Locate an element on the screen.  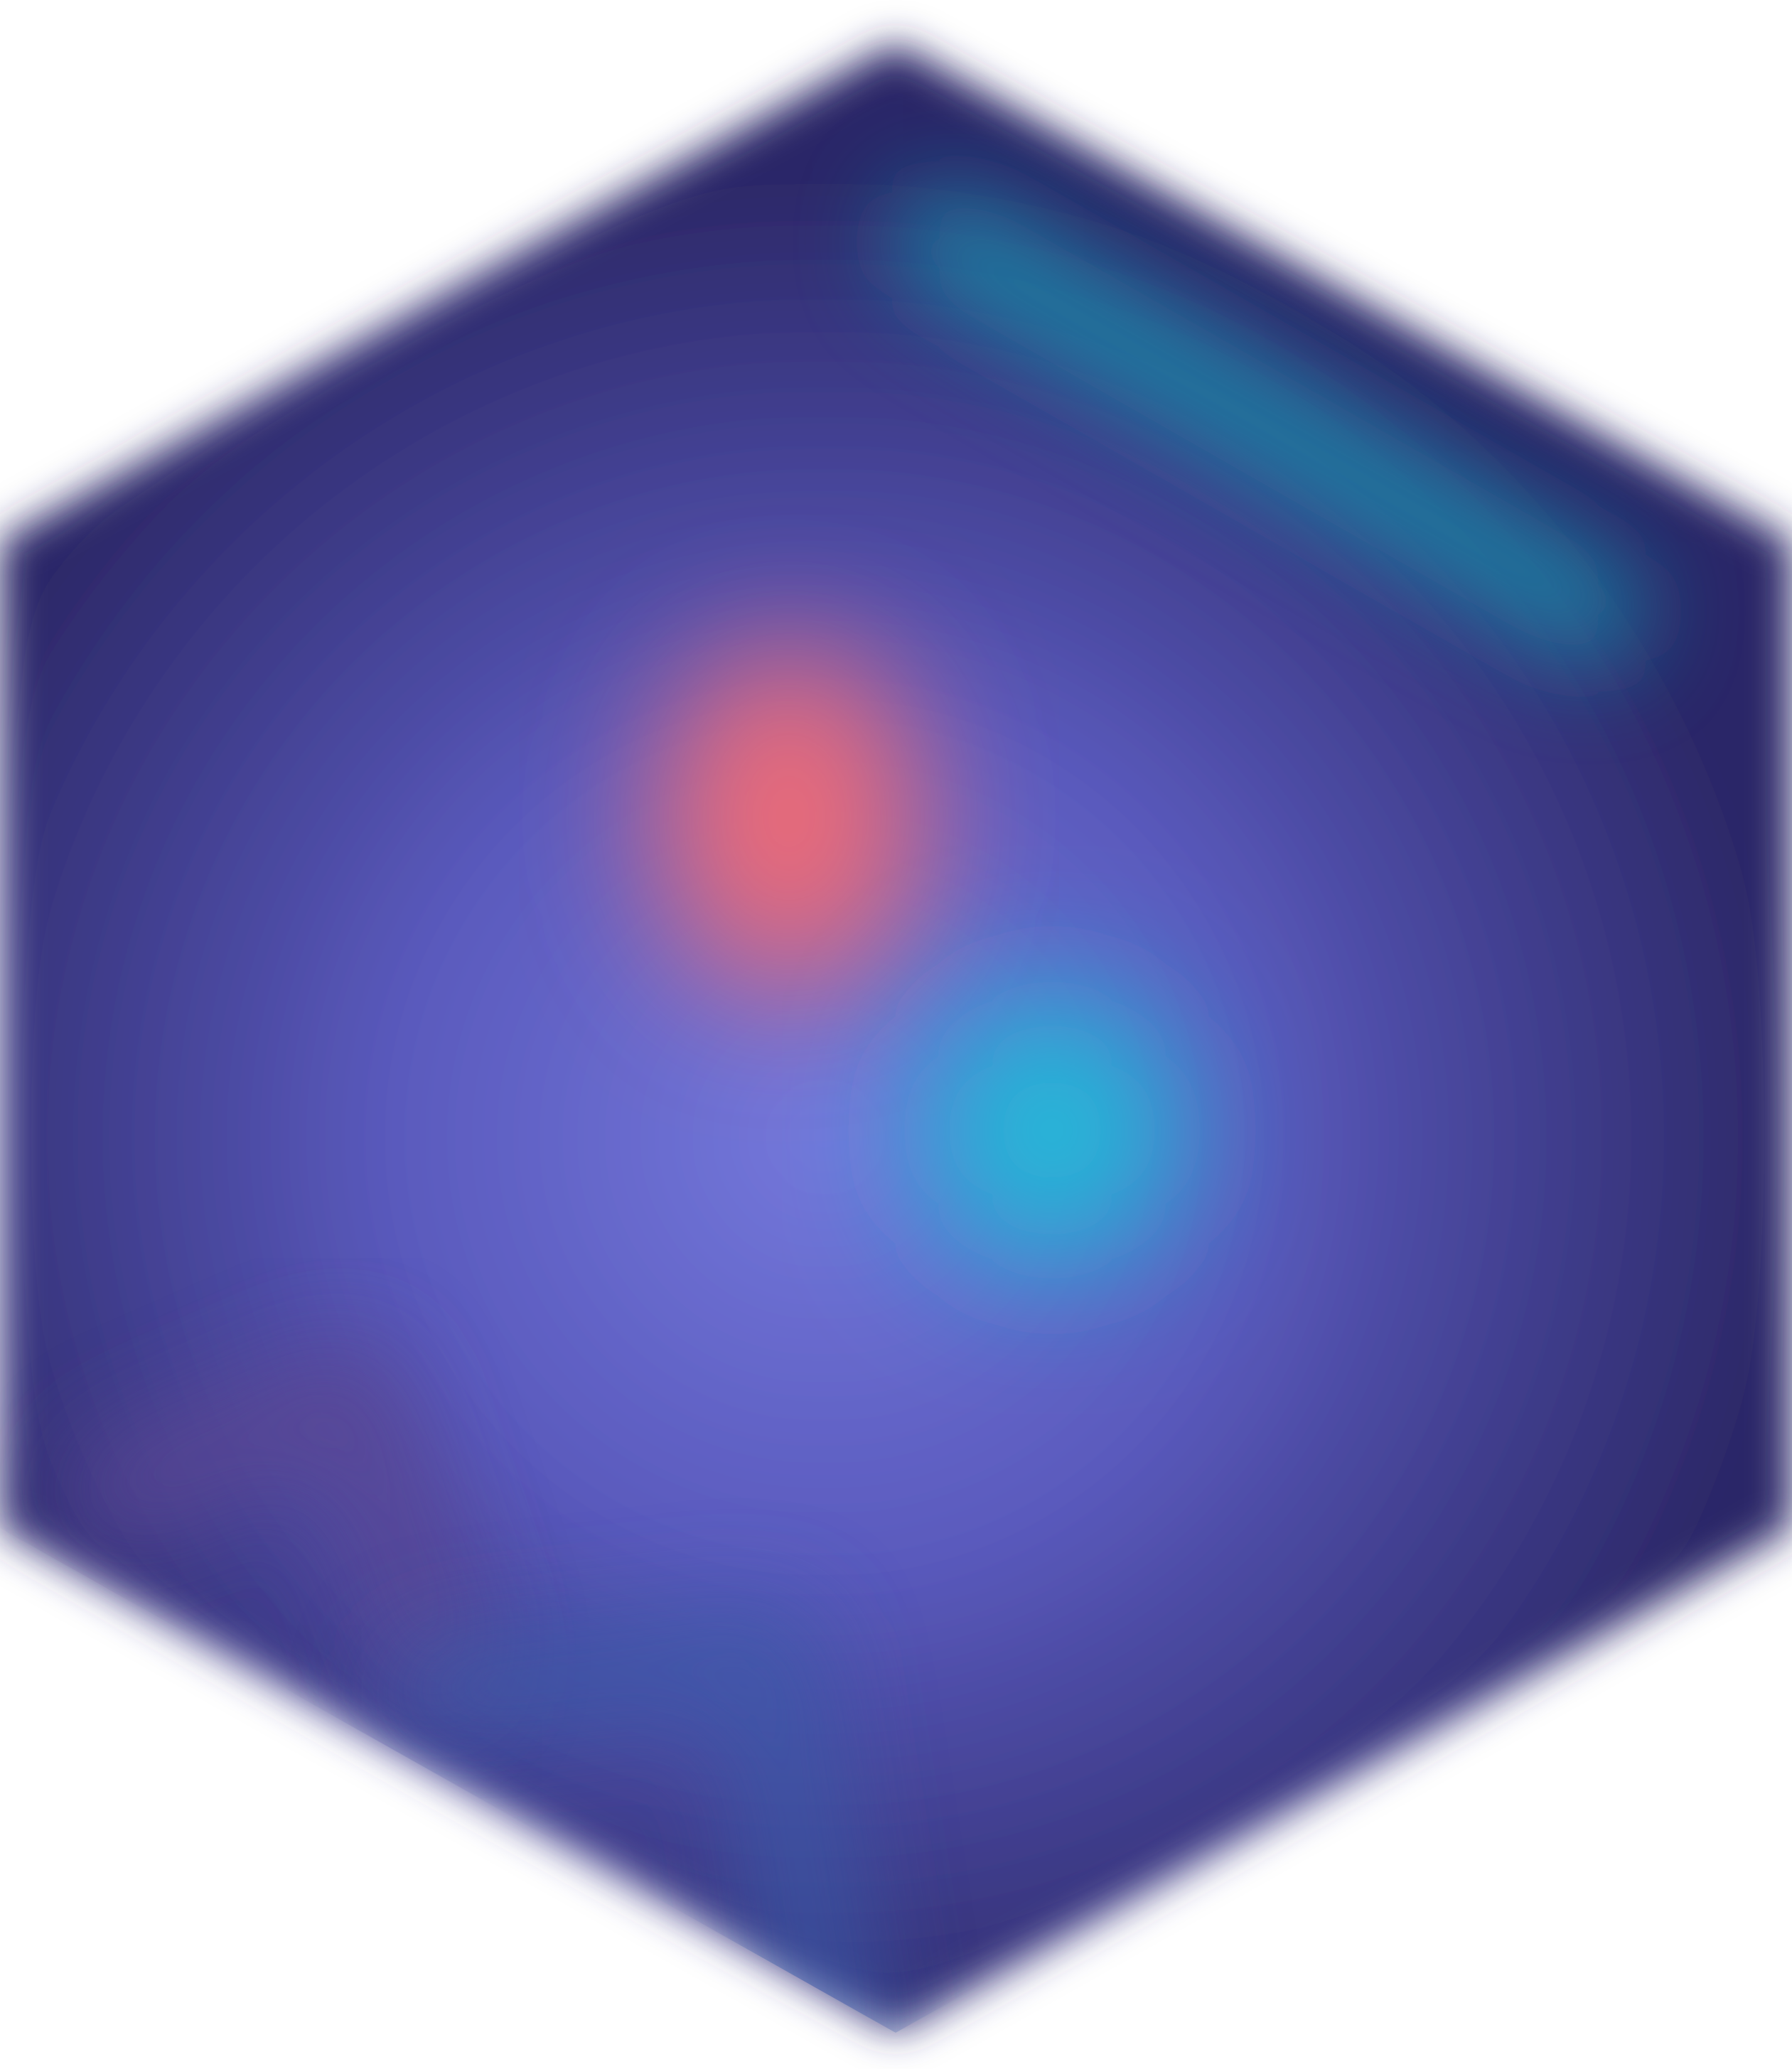
teal-stripe is located at coordinates (1269, 427).